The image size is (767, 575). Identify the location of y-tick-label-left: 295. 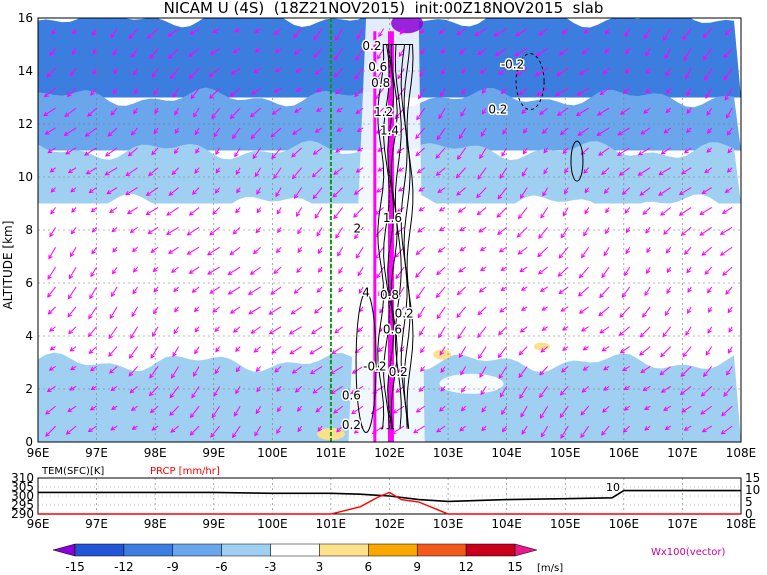
(22, 505).